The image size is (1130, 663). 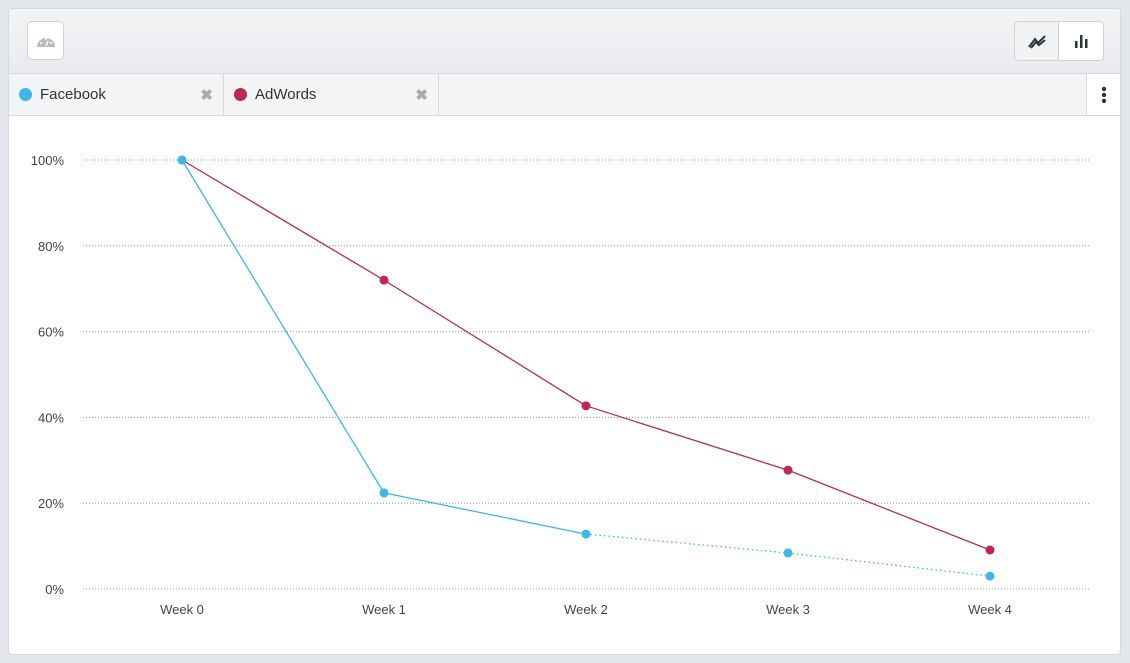 I want to click on line-chart-button, so click(x=1037, y=41).